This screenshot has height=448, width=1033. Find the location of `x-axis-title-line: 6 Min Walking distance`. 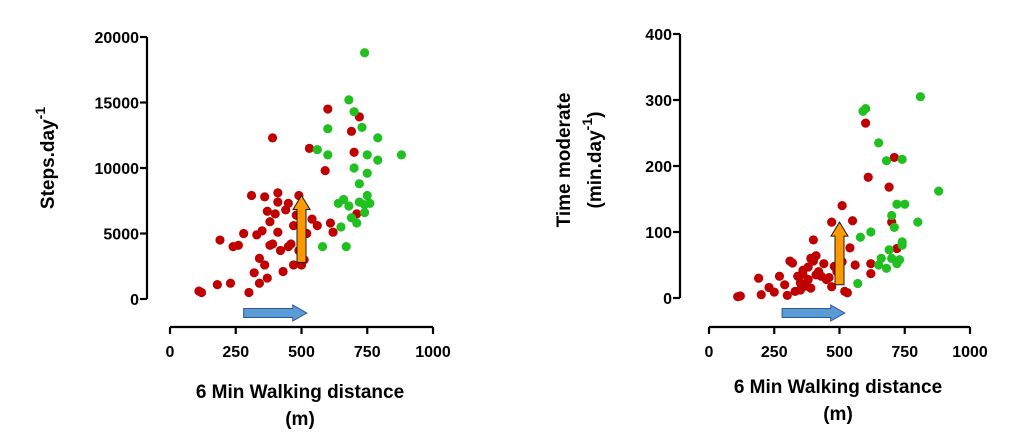

x-axis-title-line: 6 Min Walking distance is located at coordinates (300, 392).